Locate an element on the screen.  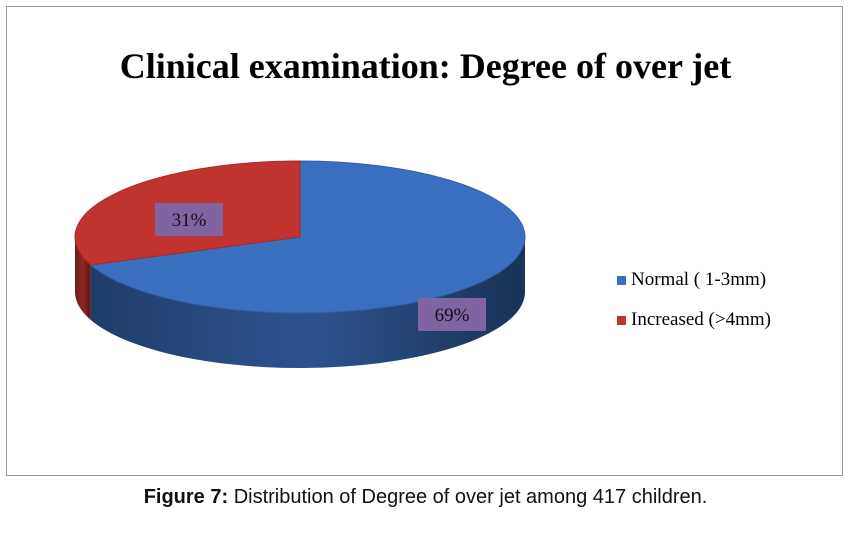
data-label-0: 69% is located at coordinates (452, 315).